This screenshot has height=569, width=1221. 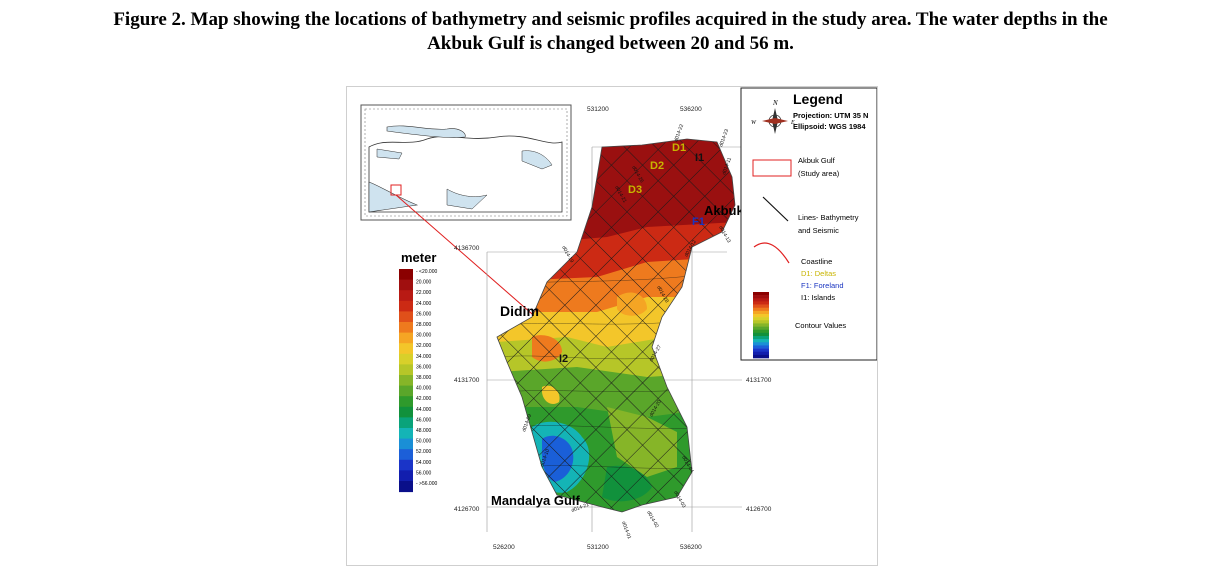 I want to click on profile-label: d014-22, so click(x=679, y=133).